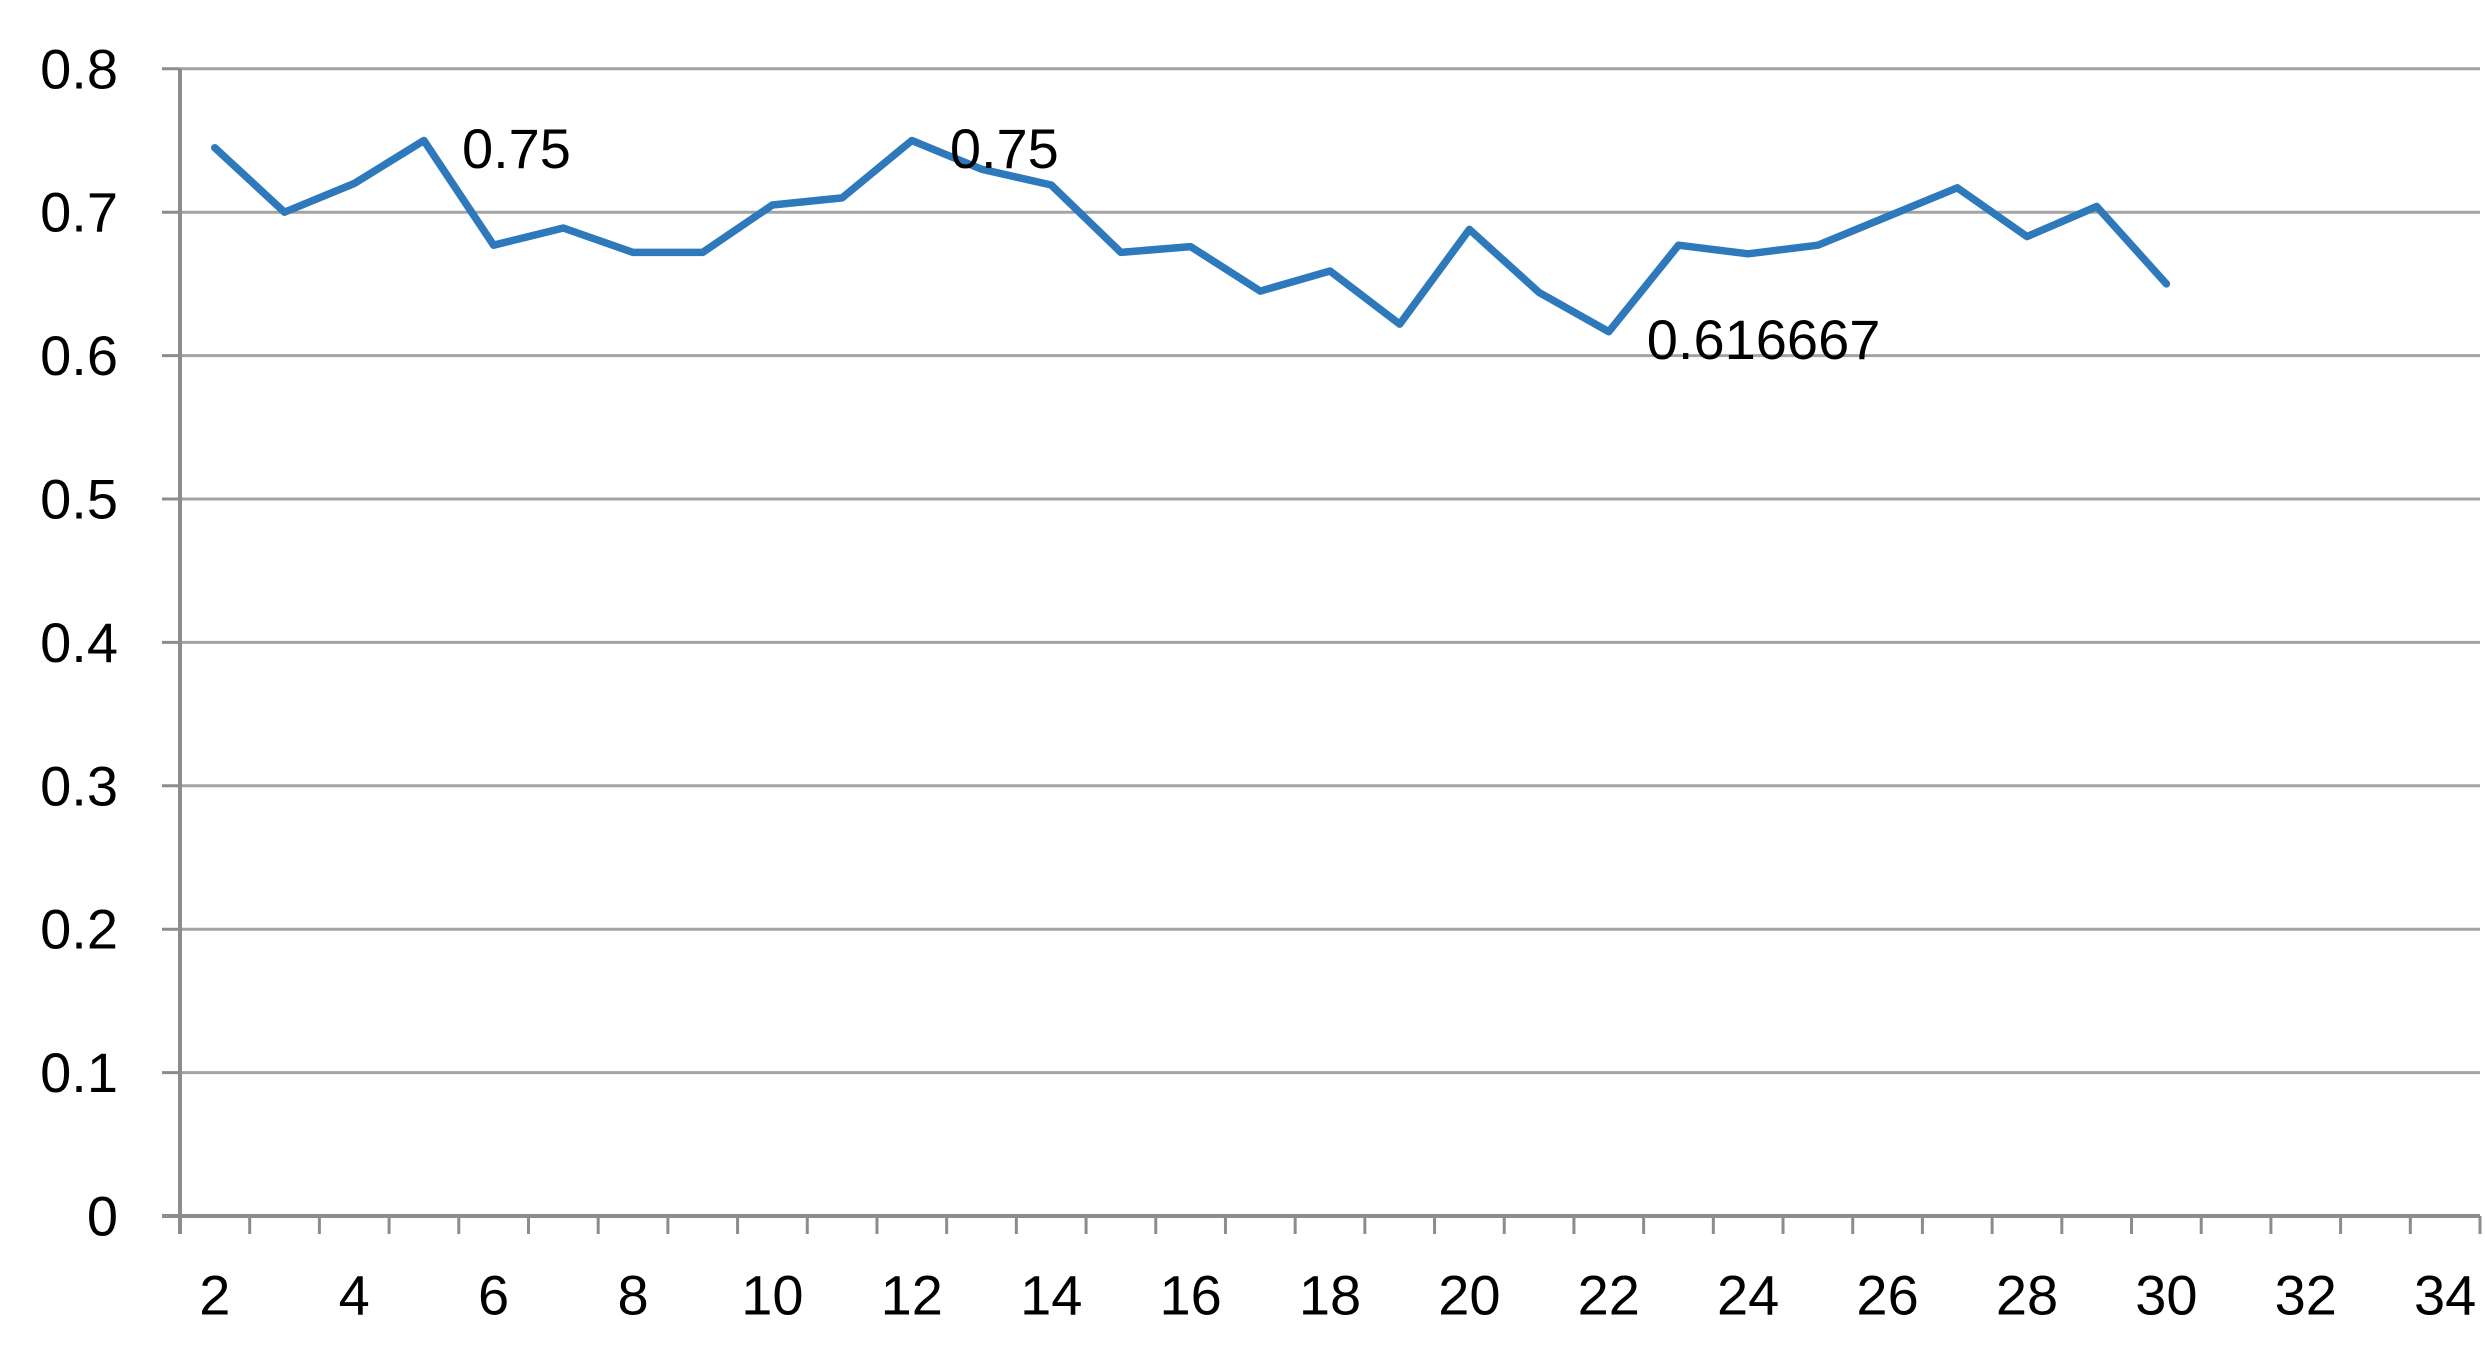  I want to click on y-tick-label: 0.3, so click(79, 785).